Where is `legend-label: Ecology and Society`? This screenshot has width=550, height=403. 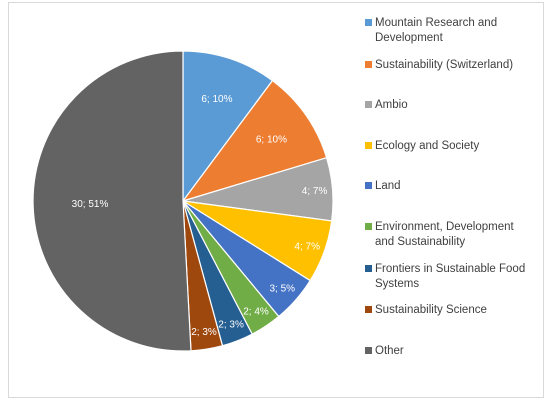 legend-label: Ecology and Society is located at coordinates (427, 146).